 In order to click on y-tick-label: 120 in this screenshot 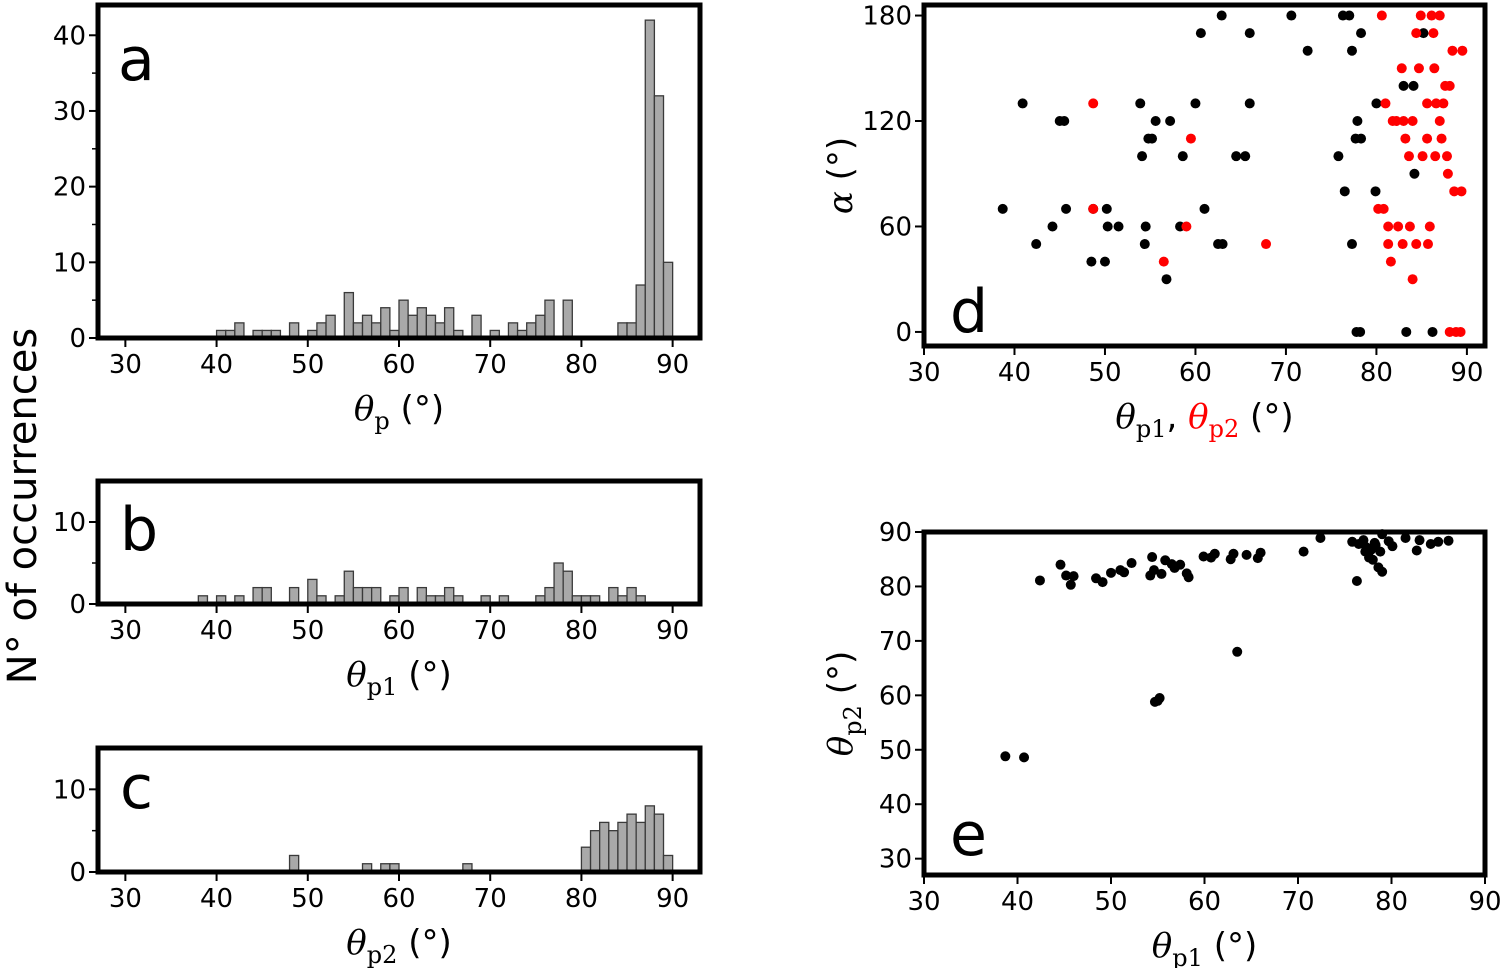, I will do `click(887, 122)`.